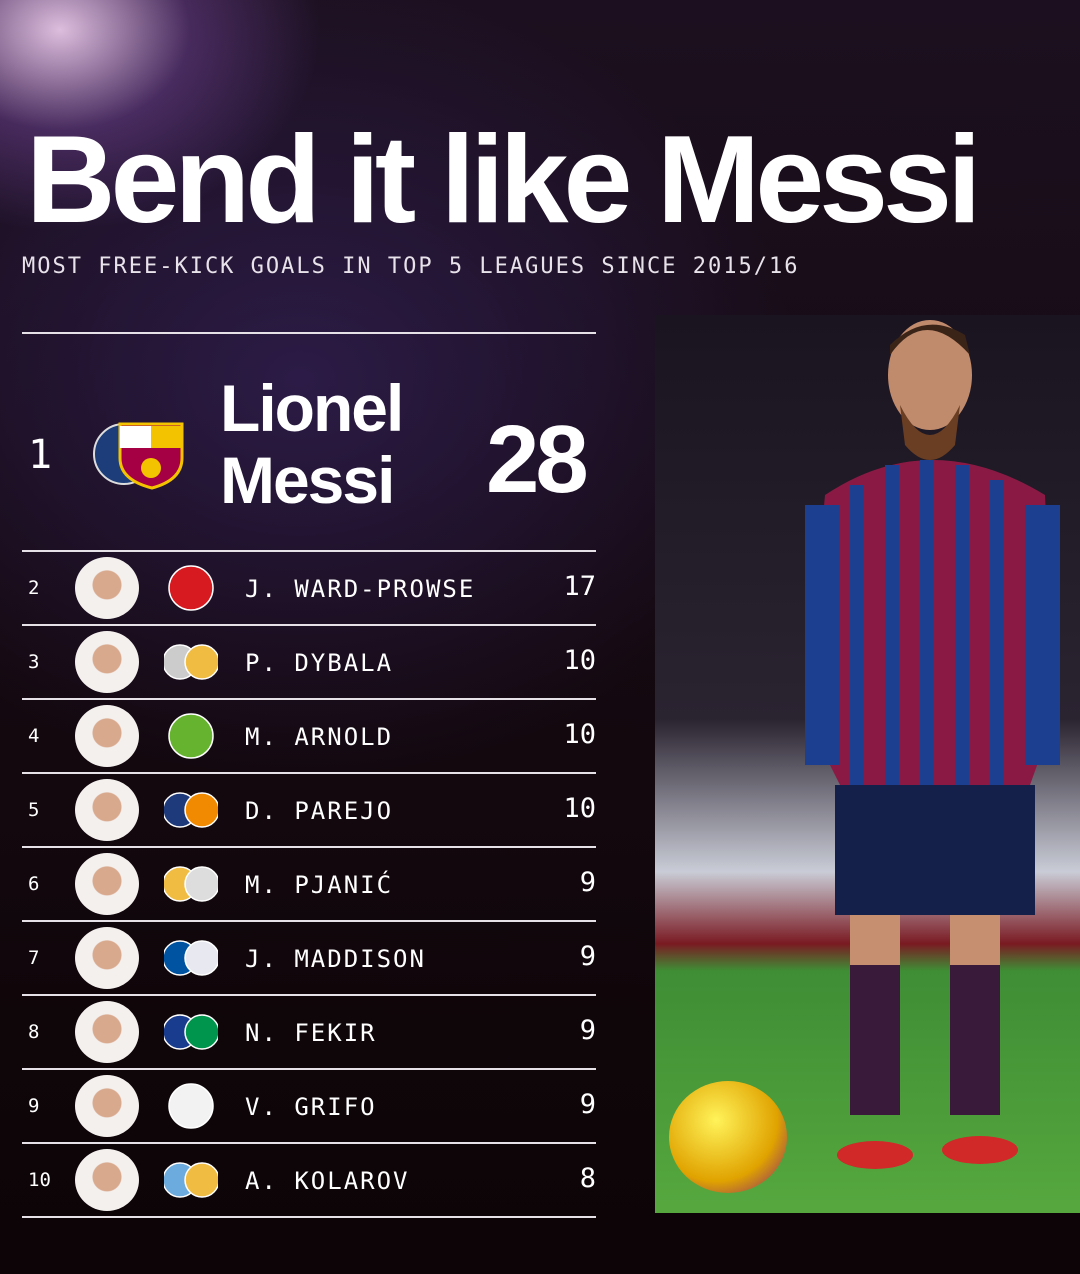  I want to click on player-name: N. FEKIR, so click(311, 1033).